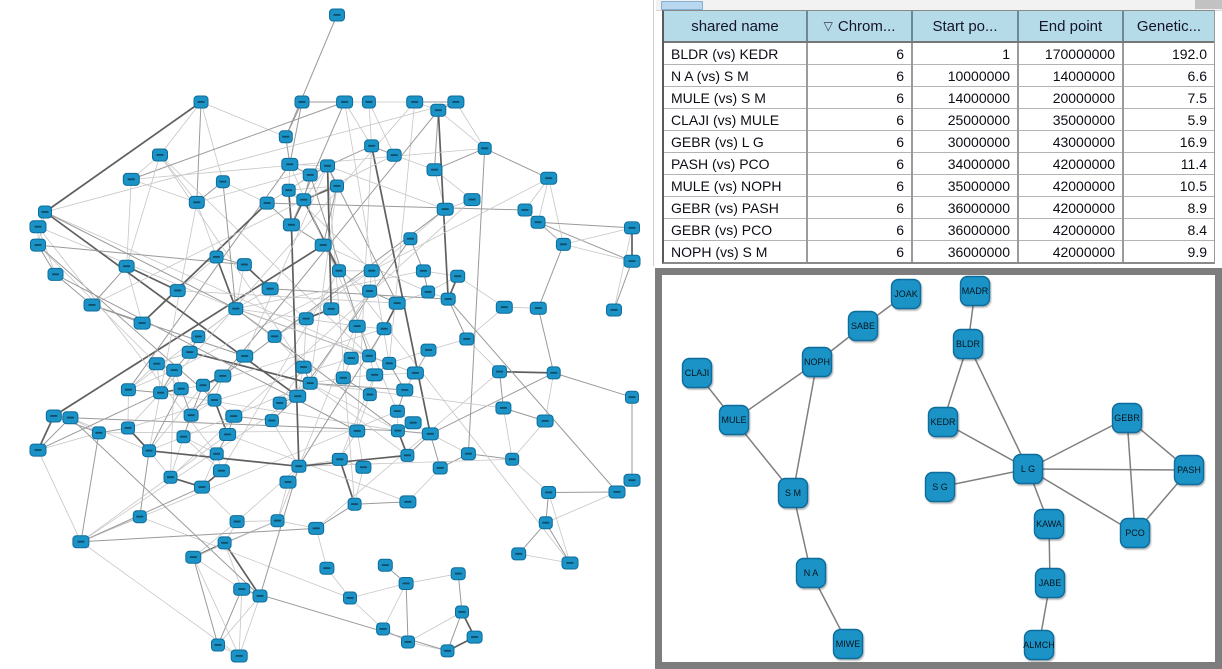  Describe the element at coordinates (697, 373) in the screenshot. I see `network-node-CLAJI: CLAJI` at that location.